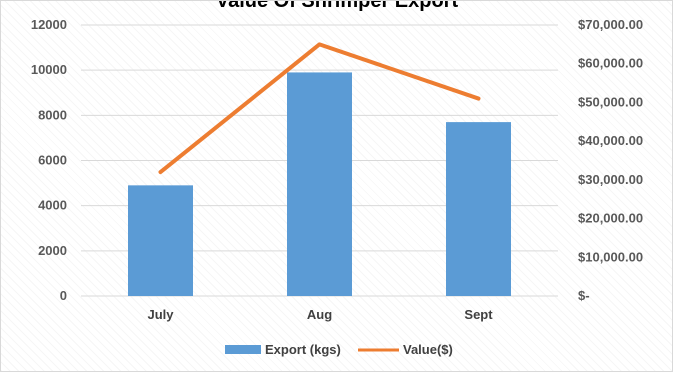 This screenshot has width=673, height=373. Describe the element at coordinates (160, 240) in the screenshot. I see `bar-july` at that location.